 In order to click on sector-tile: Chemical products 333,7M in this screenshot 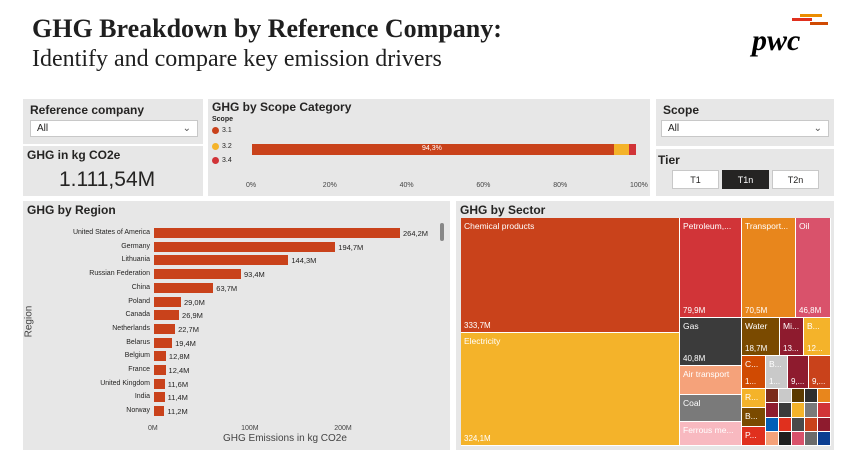, I will do `click(570, 275)`.